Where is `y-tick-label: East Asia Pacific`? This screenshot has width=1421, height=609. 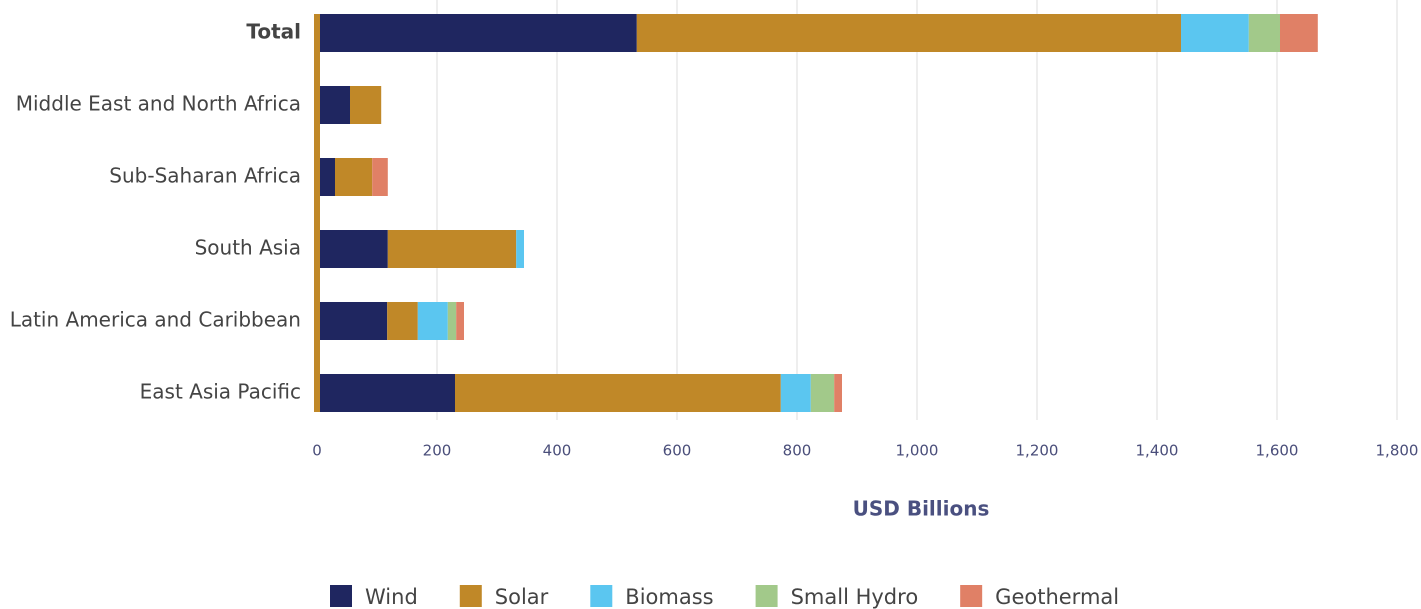 y-tick-label: East Asia Pacific is located at coordinates (220, 392).